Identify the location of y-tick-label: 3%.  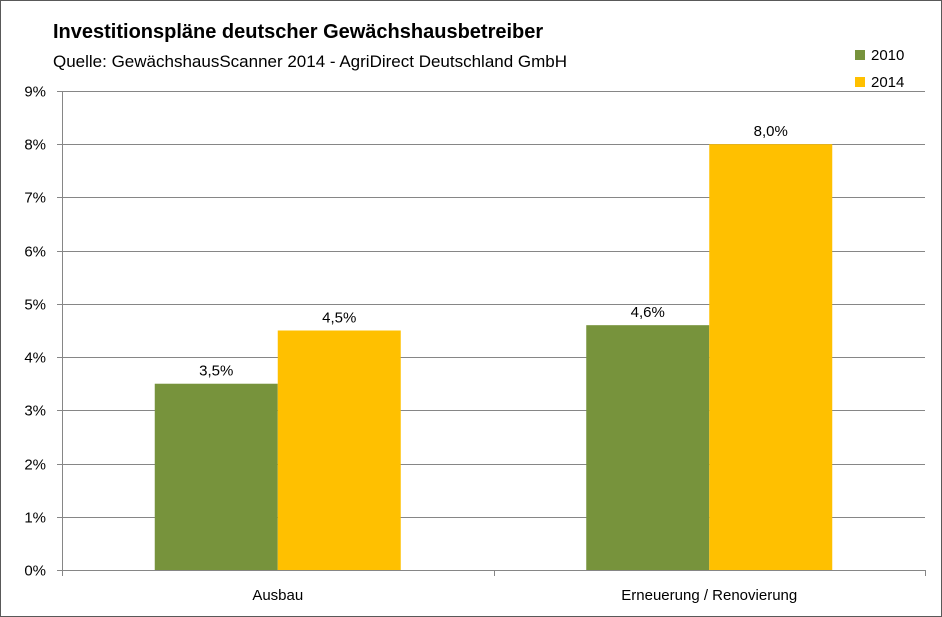
(35, 411).